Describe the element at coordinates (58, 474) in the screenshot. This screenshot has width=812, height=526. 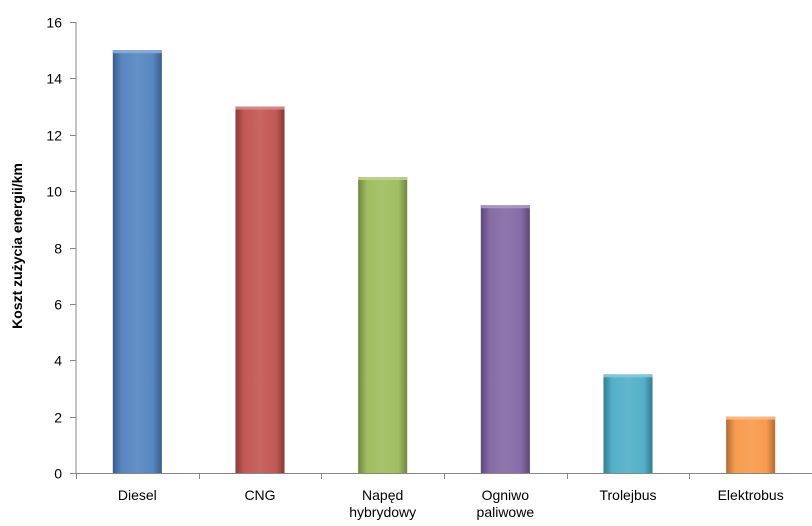
I see `y-tick-label: 0` at that location.